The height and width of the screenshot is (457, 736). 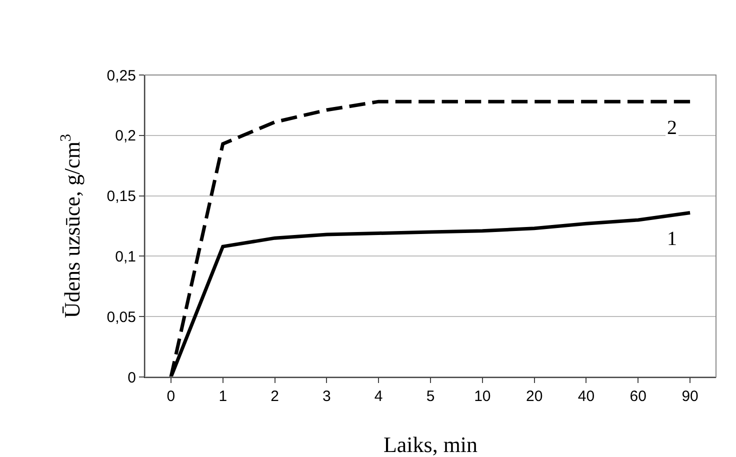 What do you see at coordinates (121, 317) in the screenshot?
I see `y-tick-label: 0,05` at bounding box center [121, 317].